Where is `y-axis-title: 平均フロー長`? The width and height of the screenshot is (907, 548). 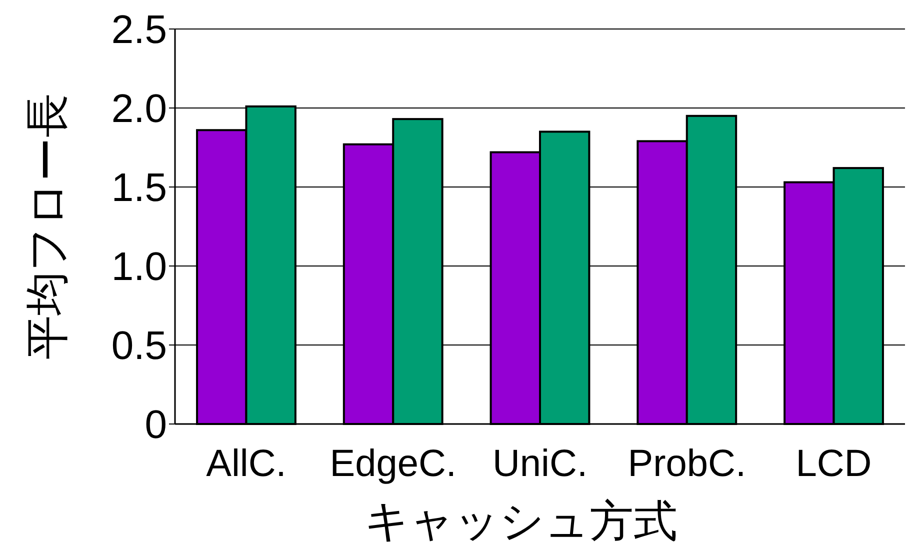
y-axis-title: 平均フロー長 is located at coordinates (47, 227).